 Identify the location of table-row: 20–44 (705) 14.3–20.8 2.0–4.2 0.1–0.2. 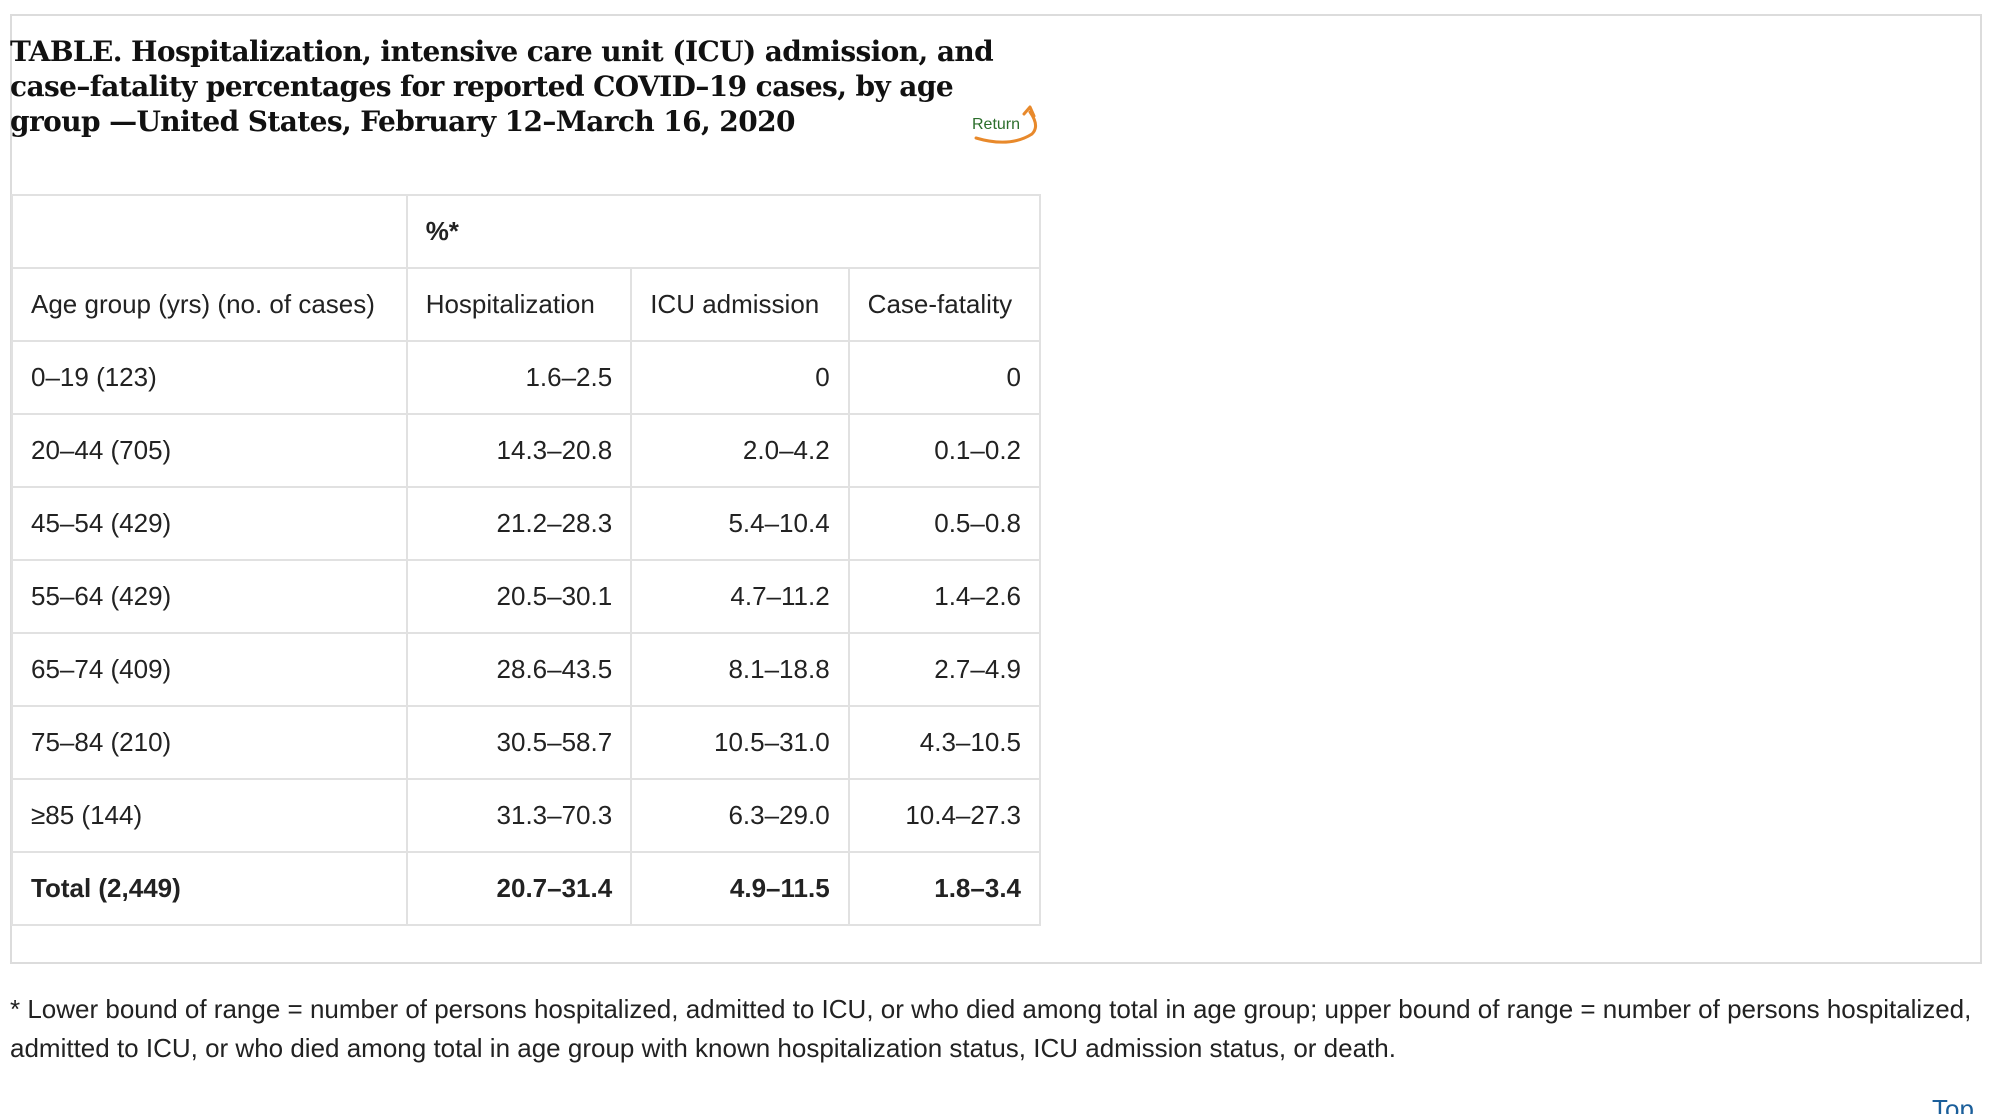
(526, 450).